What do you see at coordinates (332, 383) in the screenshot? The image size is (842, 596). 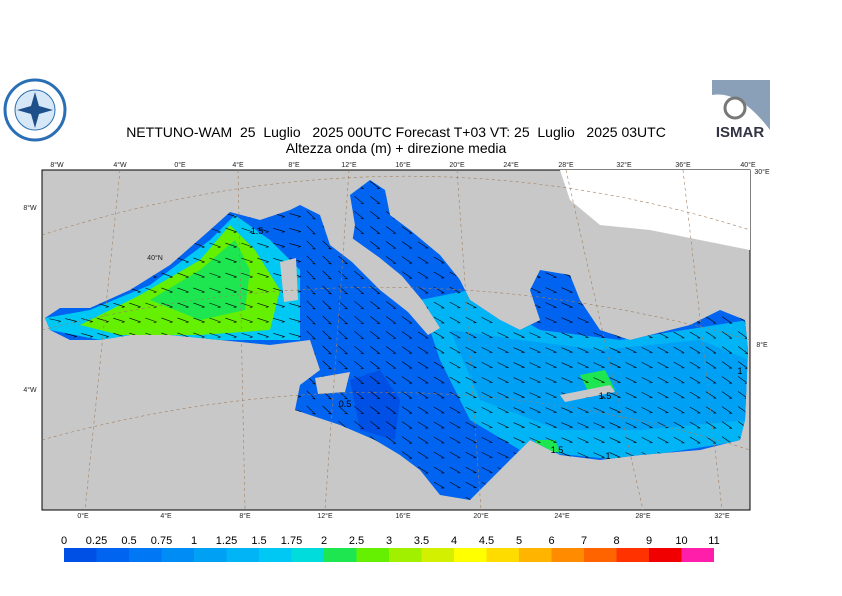 I see `sicily` at bounding box center [332, 383].